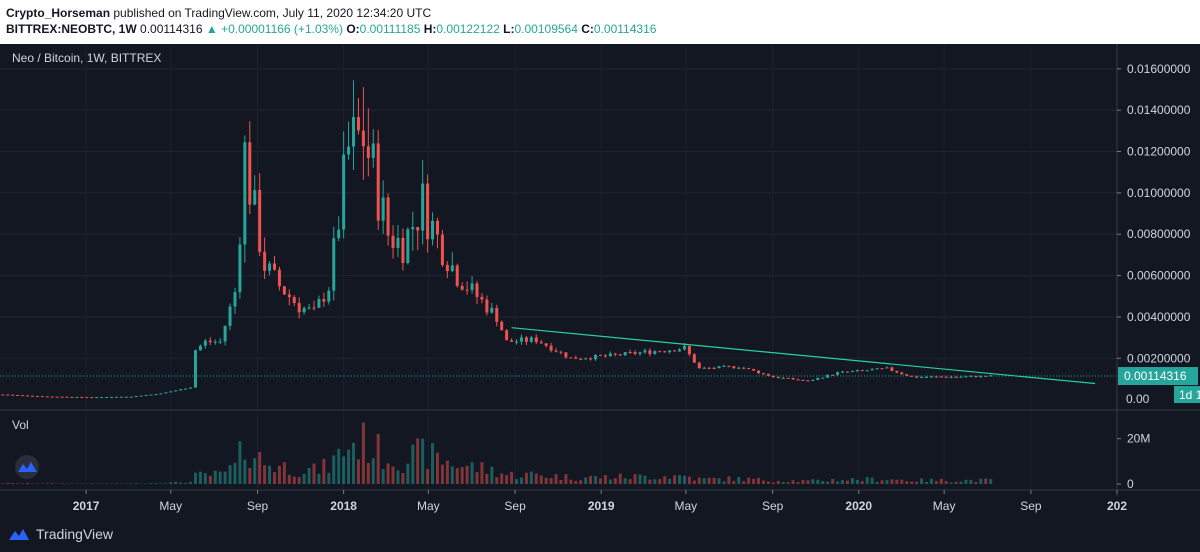 The image size is (1200, 552). Describe the element at coordinates (1158, 376) in the screenshot. I see `current-price-badge: 0.00114316` at that location.